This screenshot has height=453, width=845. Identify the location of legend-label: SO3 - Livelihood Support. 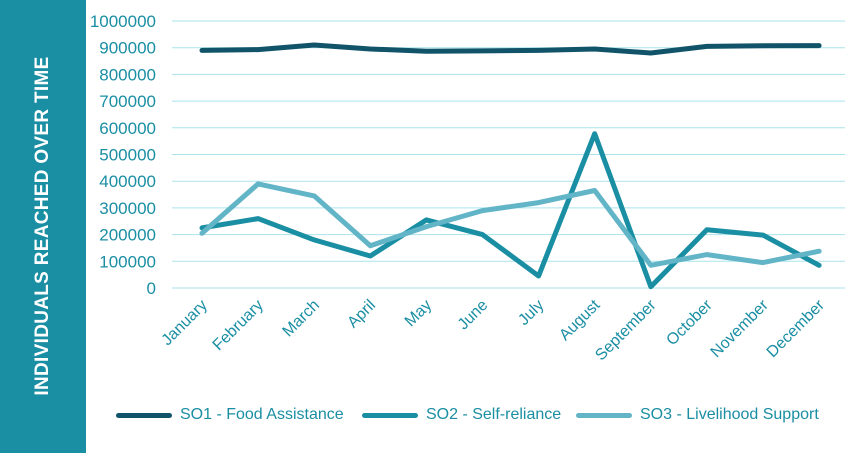
(729, 414).